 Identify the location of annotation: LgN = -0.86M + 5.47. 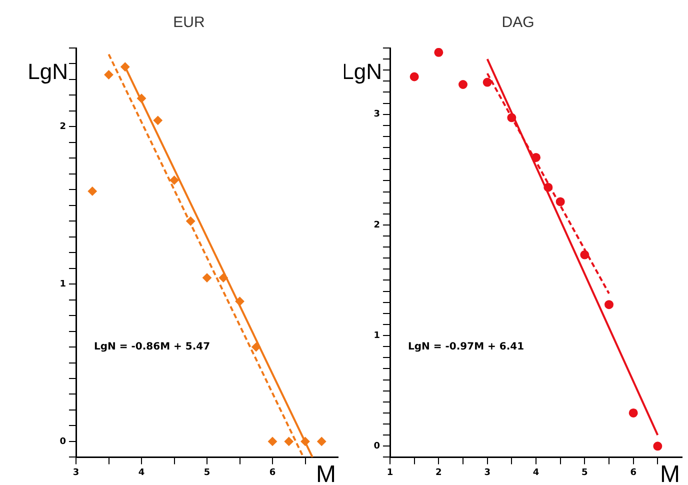
(152, 346).